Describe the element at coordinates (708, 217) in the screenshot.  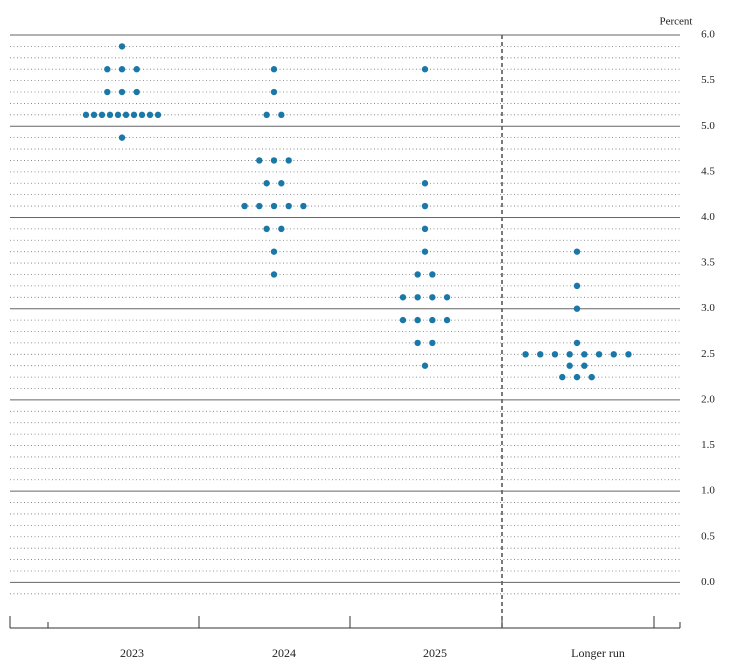
I see `y-tick-label: 4.0` at that location.